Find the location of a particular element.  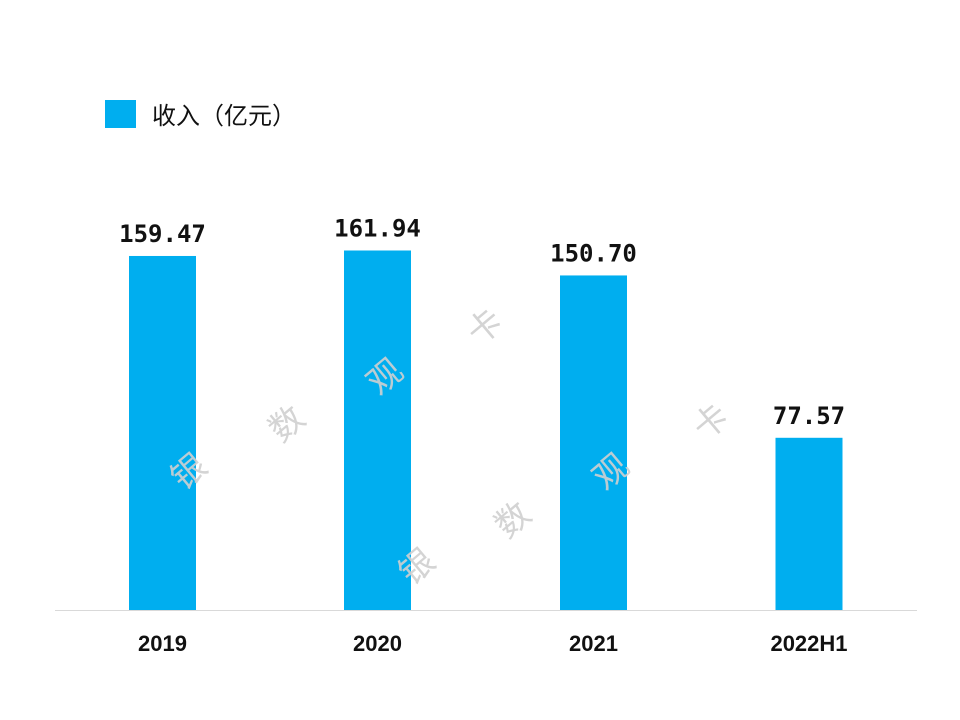

bar-2021 is located at coordinates (593, 442).